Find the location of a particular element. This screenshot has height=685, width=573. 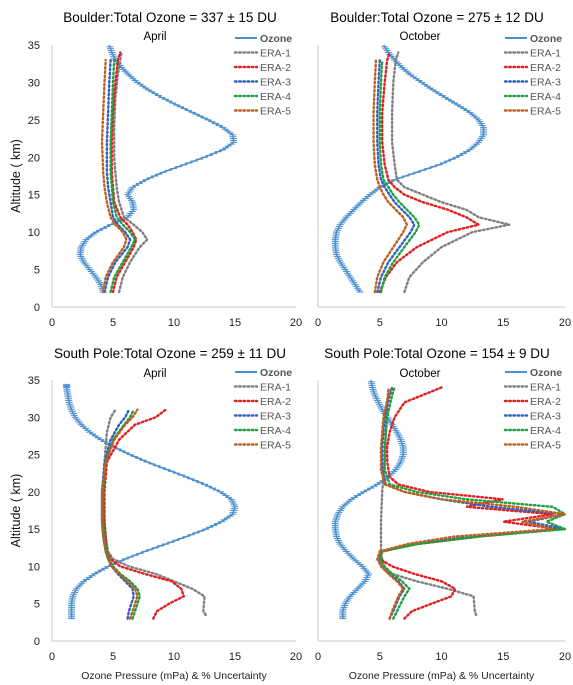

panel-title: South Pole:Total Ozone = 154 ± 9 DU is located at coordinates (436, 353).